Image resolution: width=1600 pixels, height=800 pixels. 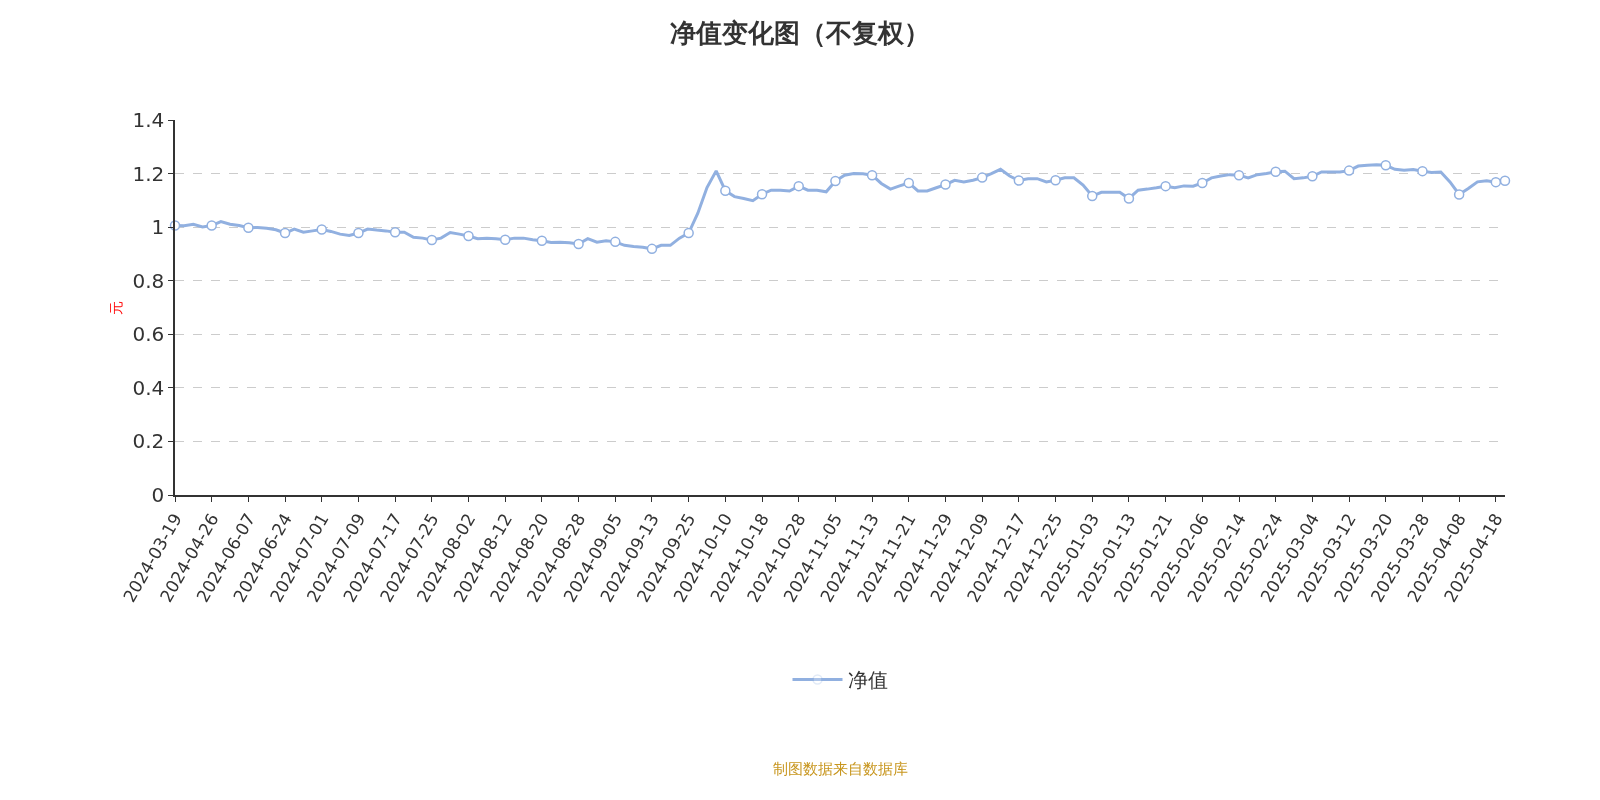 I want to click on chart-title: 净值变化图（不复权）, so click(x=800, y=33).